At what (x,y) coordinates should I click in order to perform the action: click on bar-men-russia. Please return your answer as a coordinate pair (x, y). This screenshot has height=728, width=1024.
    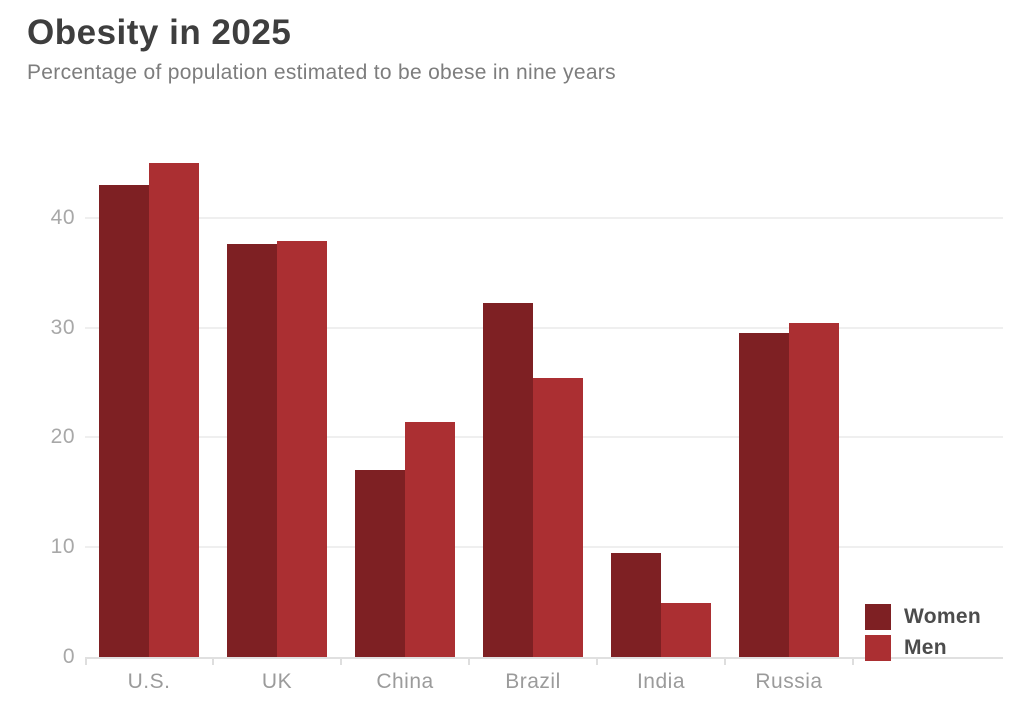
    Looking at the image, I should click on (814, 490).